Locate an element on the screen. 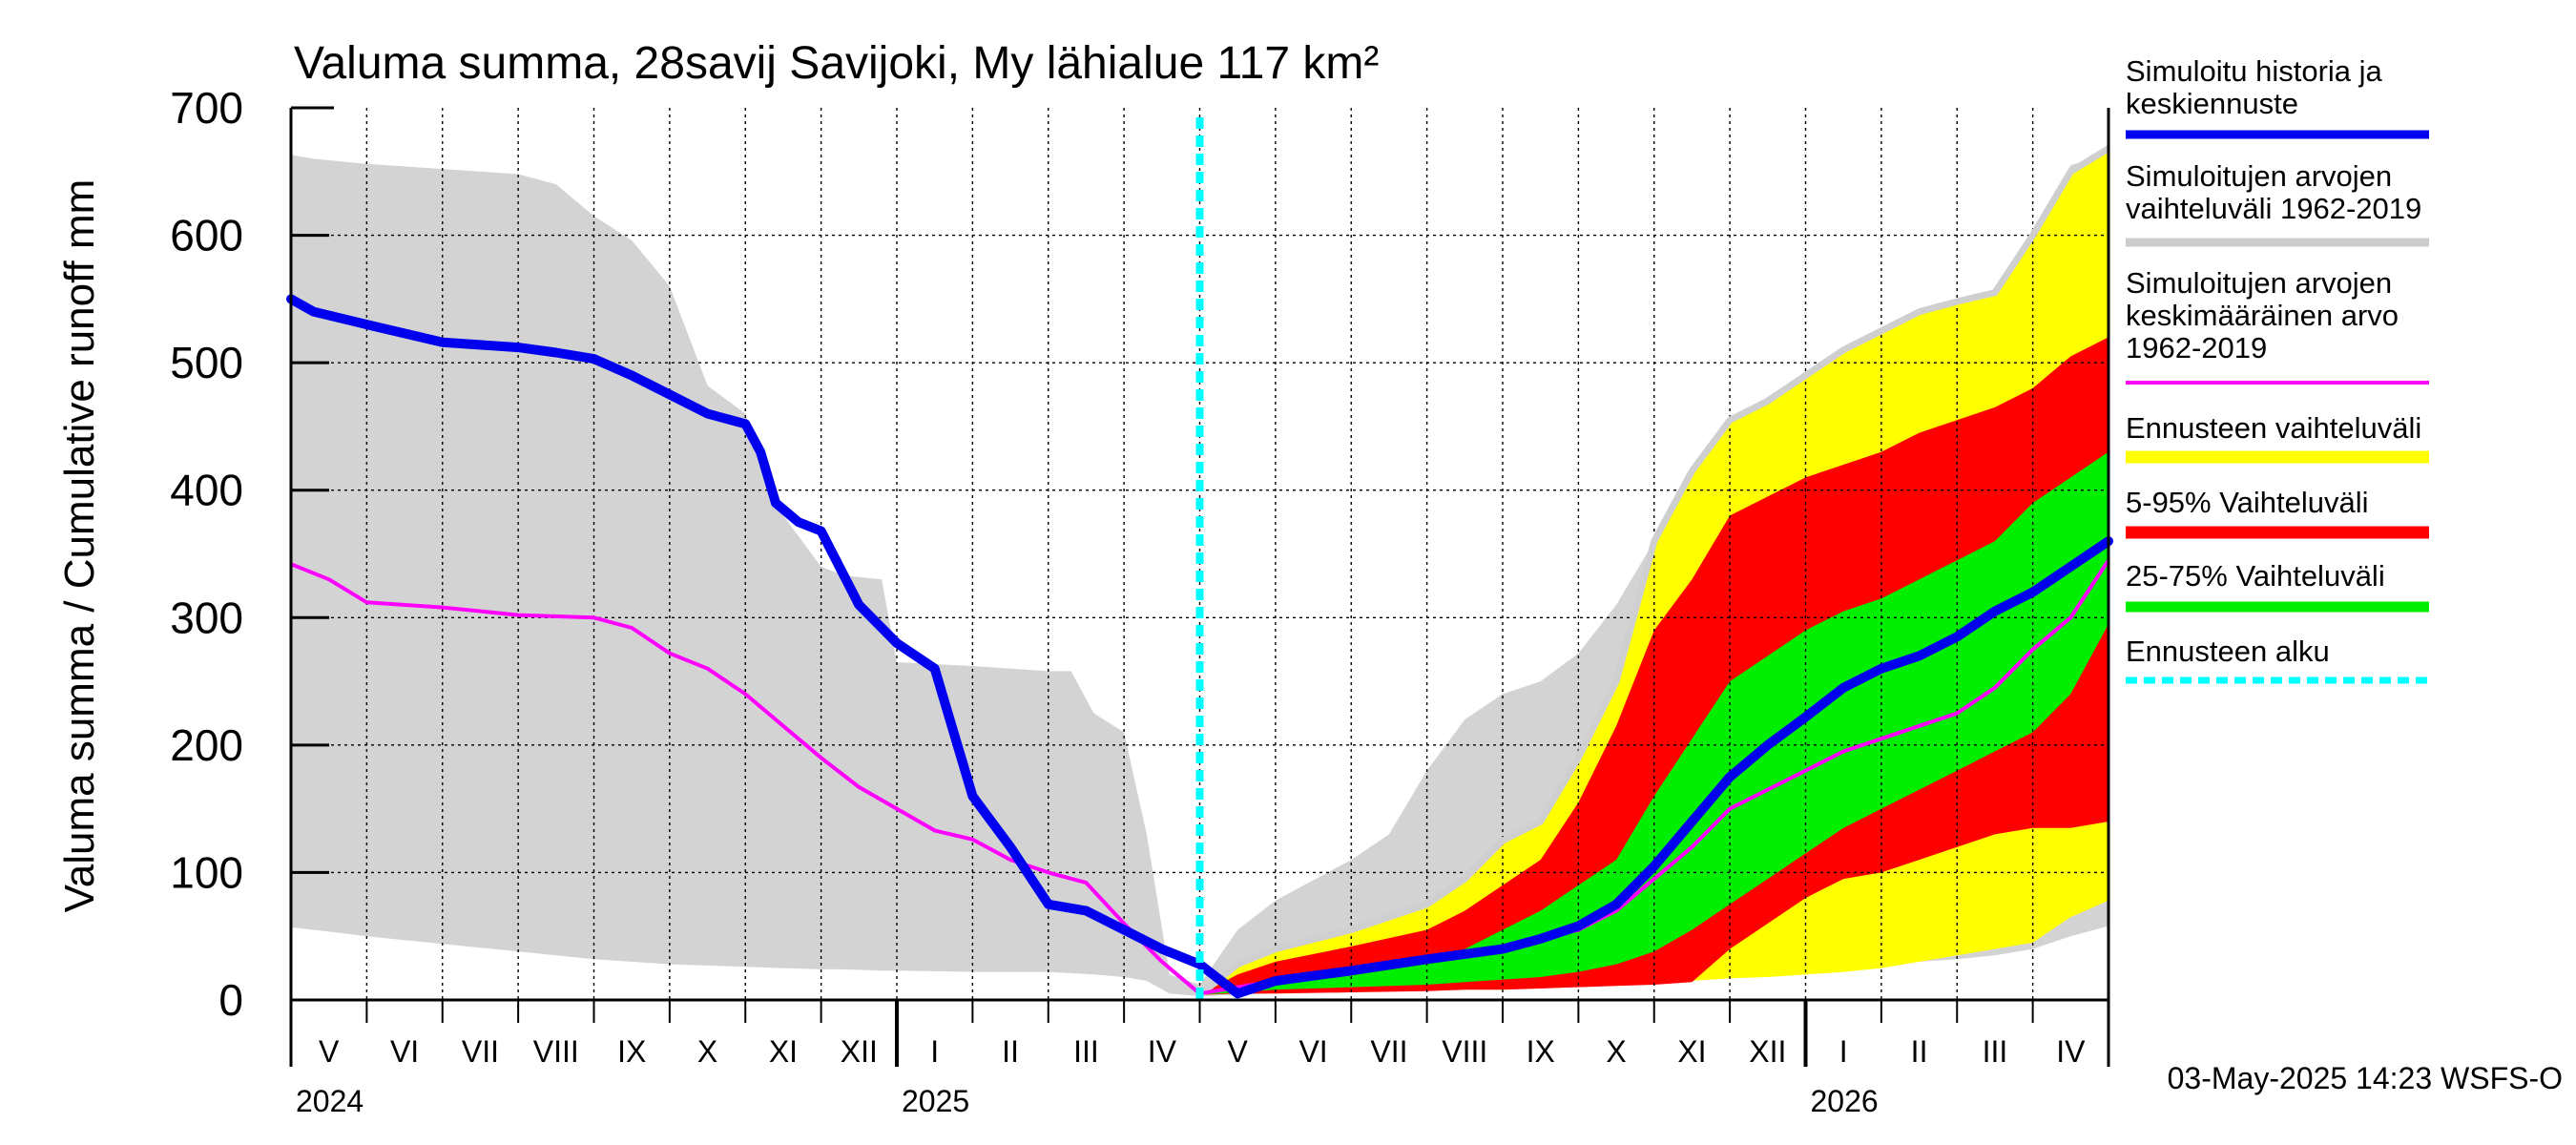 The image size is (2576, 1145). y-tick-label: 100 is located at coordinates (206, 872).